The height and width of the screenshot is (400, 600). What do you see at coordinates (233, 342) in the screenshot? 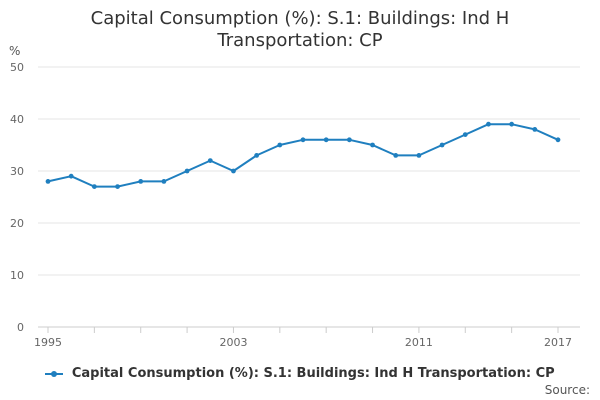
I see `x-tick-label-2003: 2003` at bounding box center [233, 342].